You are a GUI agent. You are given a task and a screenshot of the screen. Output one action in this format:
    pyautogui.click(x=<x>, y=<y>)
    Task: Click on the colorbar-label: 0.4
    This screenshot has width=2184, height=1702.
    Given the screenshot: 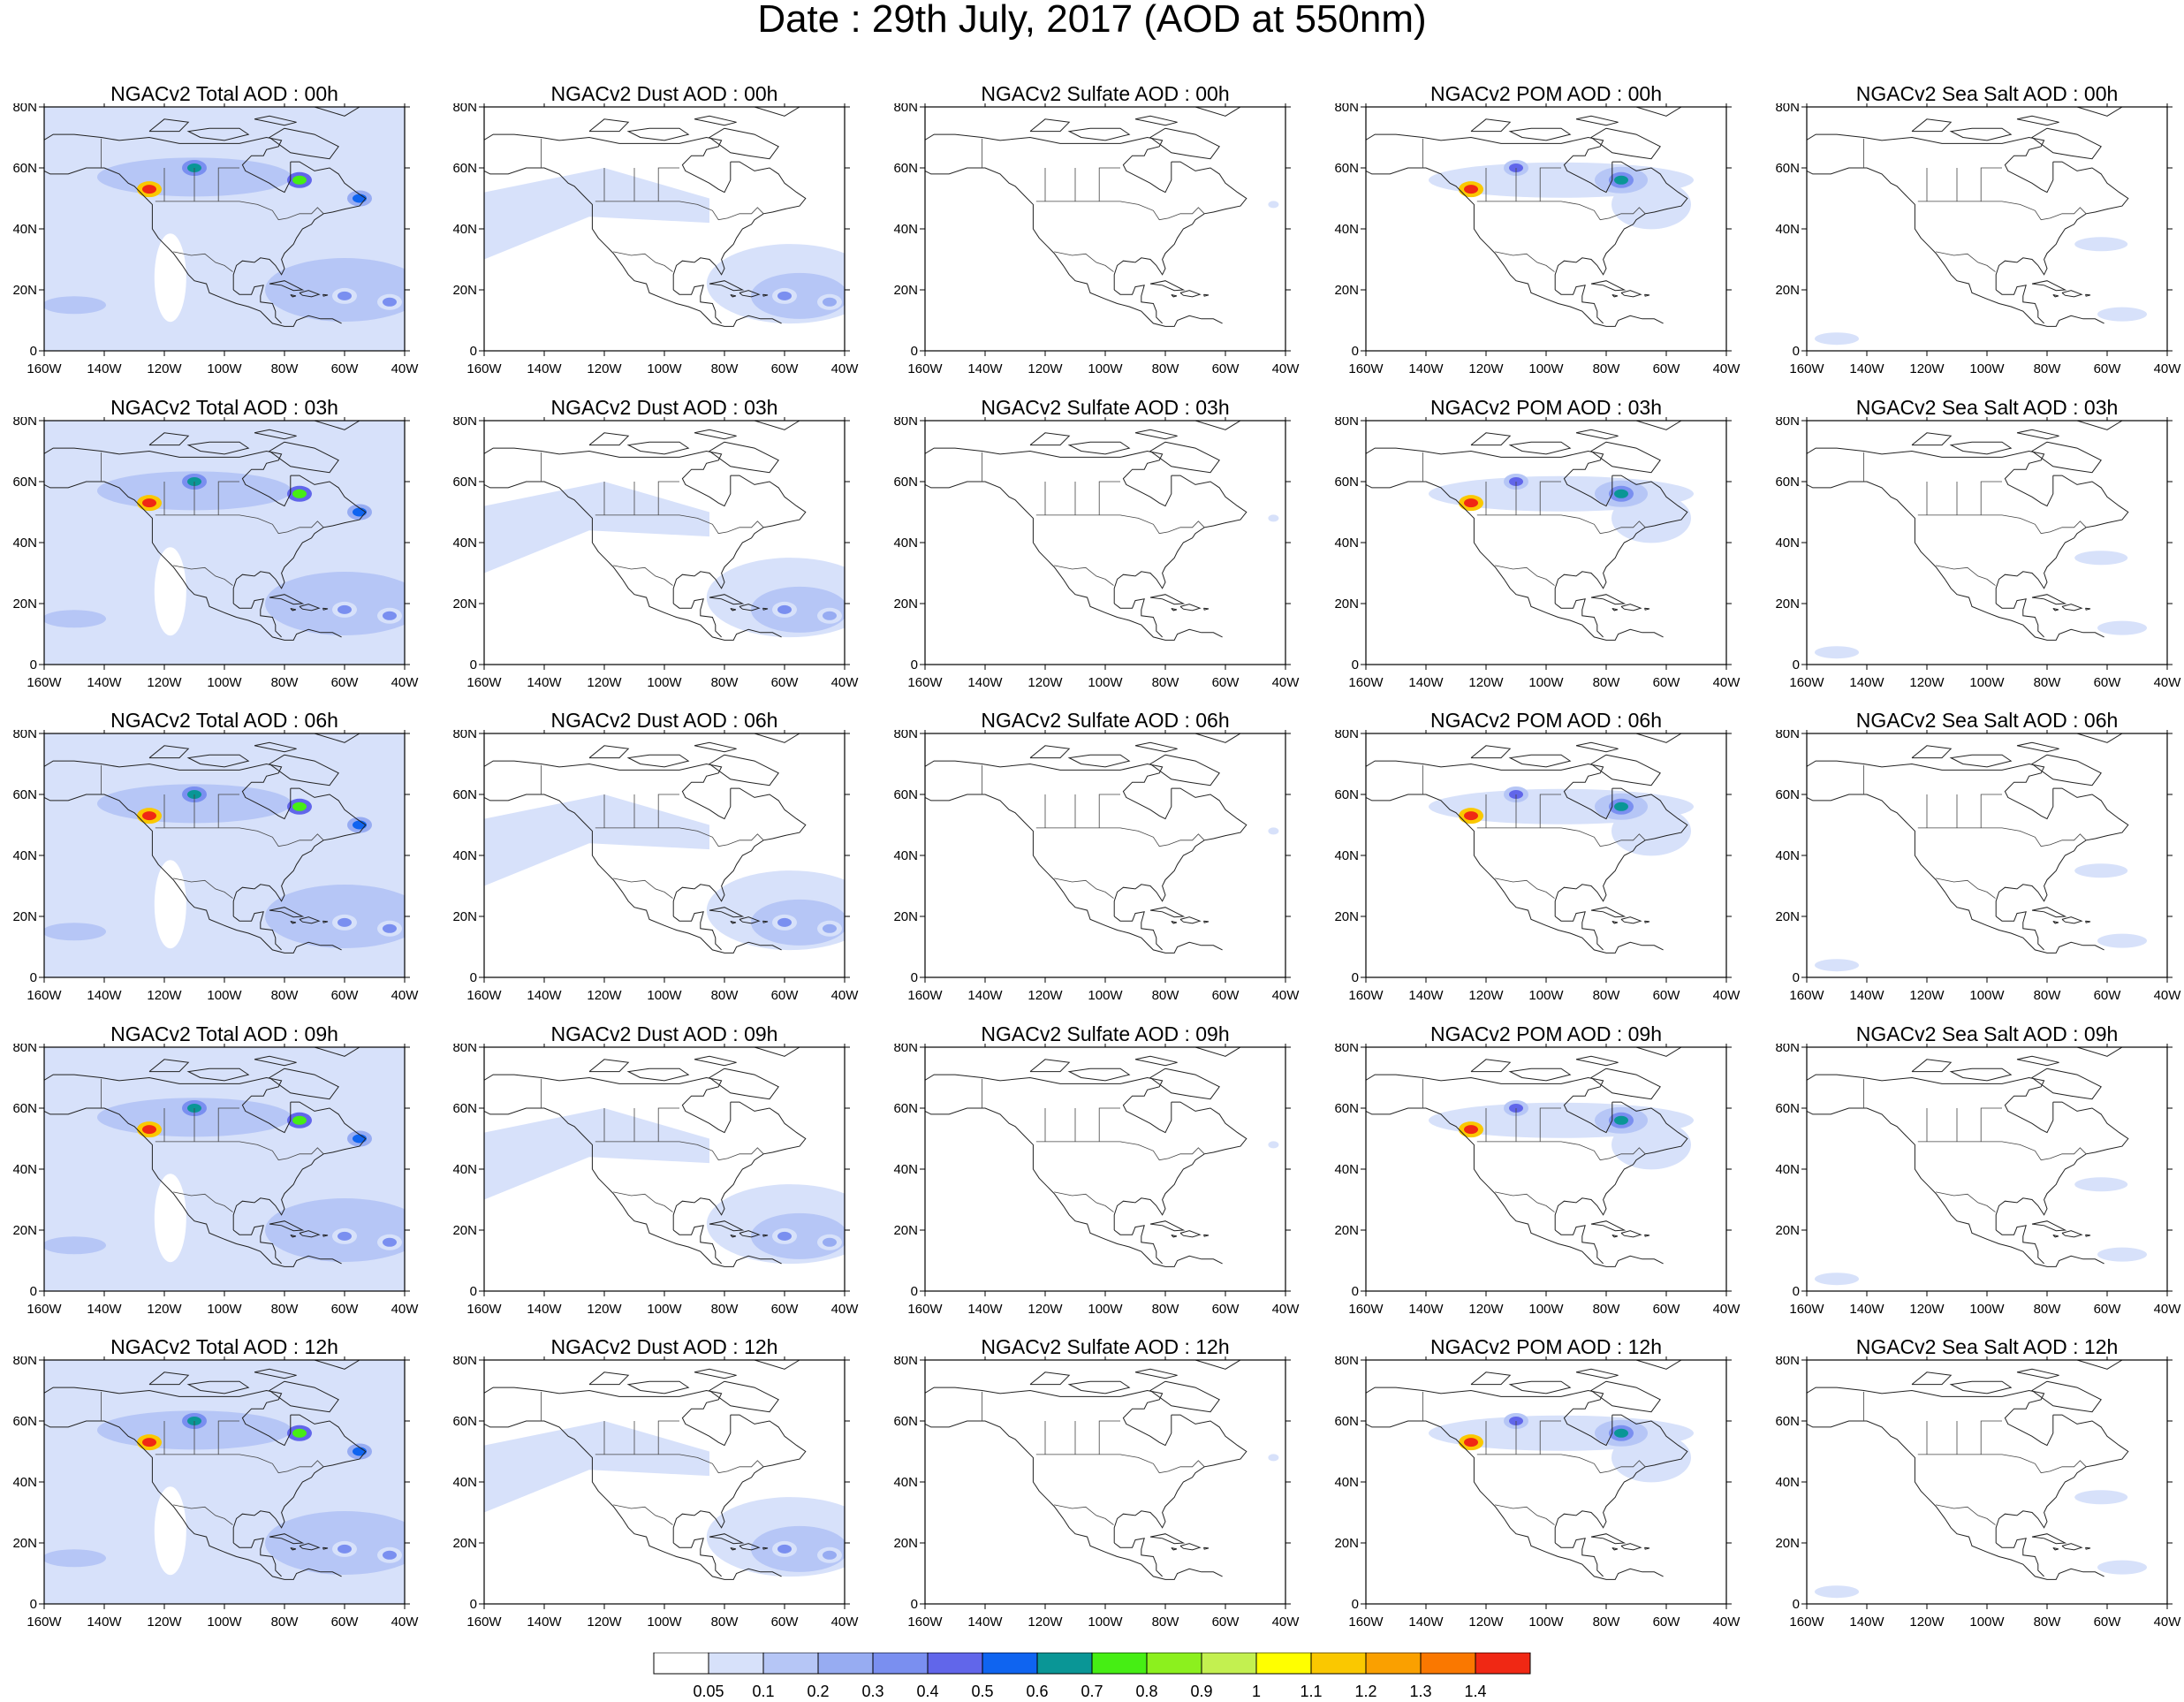 What is the action you would take?
    pyautogui.click(x=927, y=1691)
    